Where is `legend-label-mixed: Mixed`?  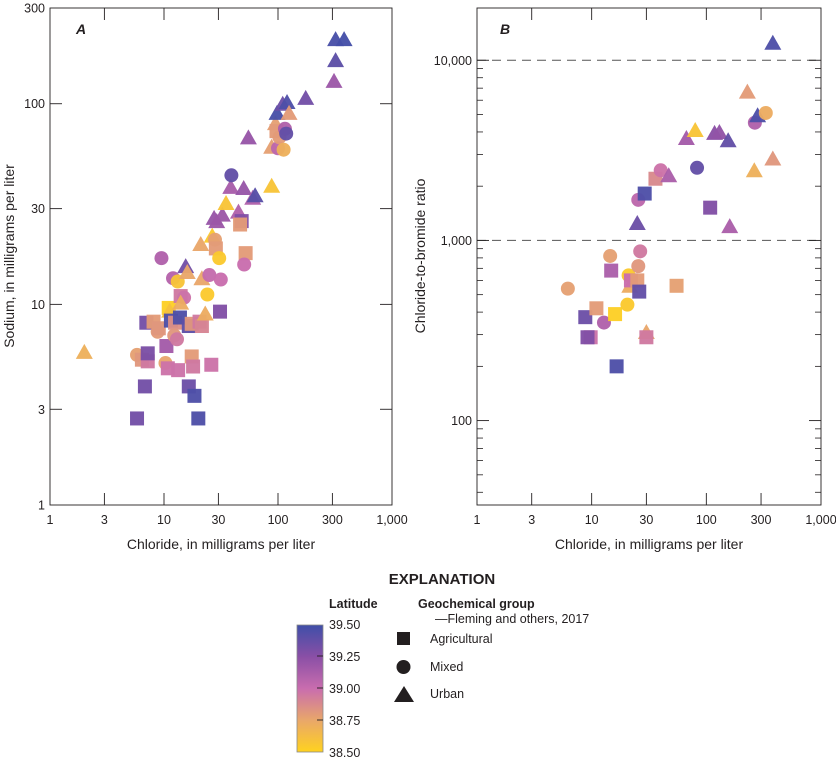 legend-label-mixed: Mixed is located at coordinates (446, 667).